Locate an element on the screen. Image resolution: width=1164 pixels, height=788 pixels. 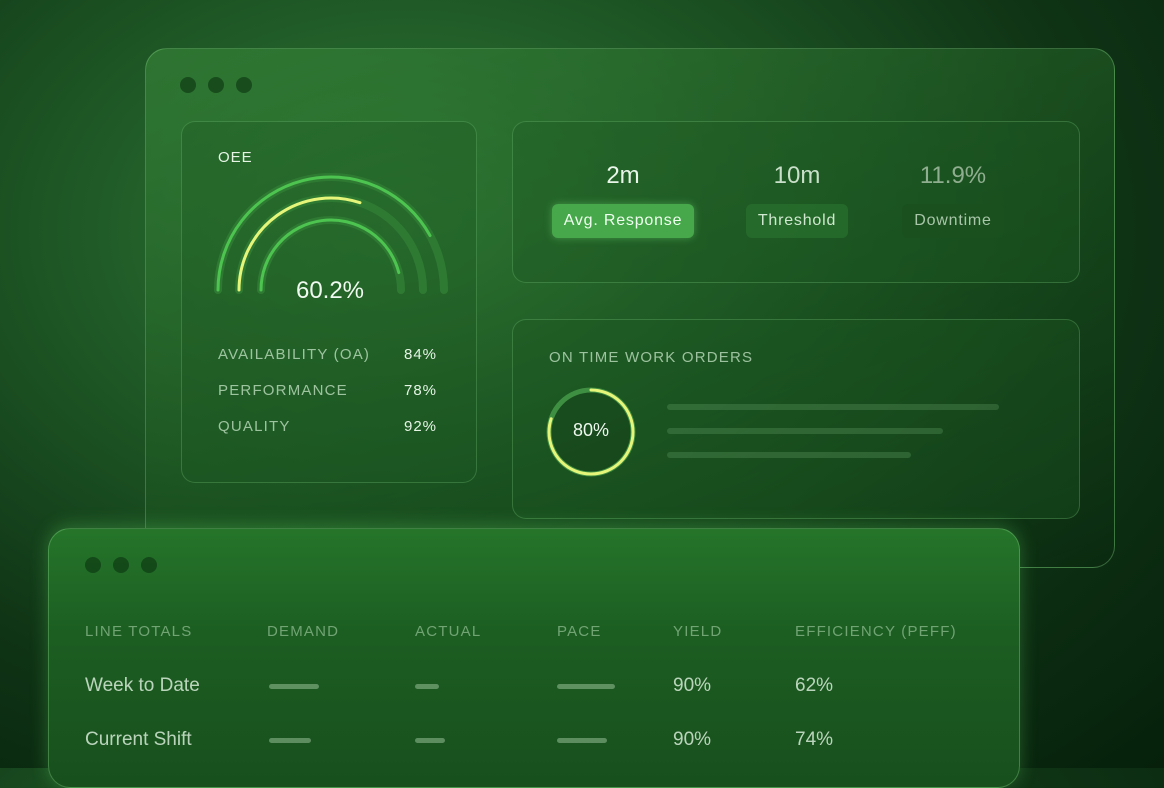
efficiency-value: 74% is located at coordinates (814, 739).